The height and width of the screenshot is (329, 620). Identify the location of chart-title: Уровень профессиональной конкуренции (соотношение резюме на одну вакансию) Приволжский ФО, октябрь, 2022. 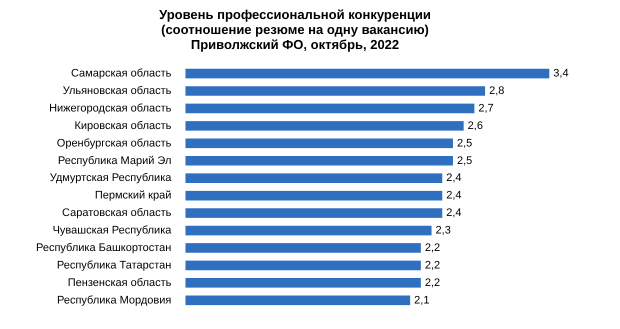
(295, 29).